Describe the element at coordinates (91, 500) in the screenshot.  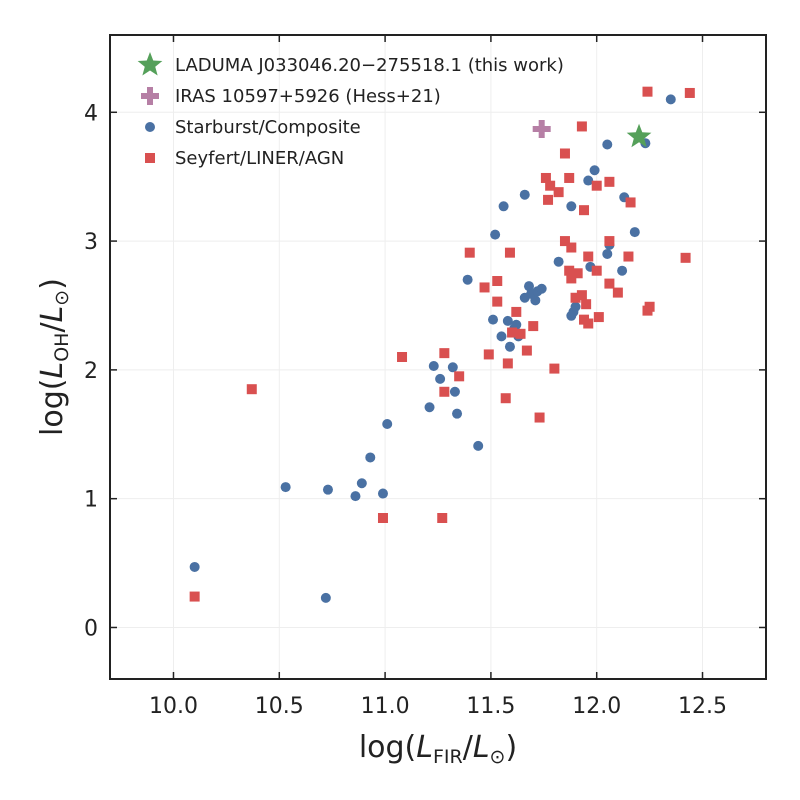
I see `y-tick-label: 1` at that location.